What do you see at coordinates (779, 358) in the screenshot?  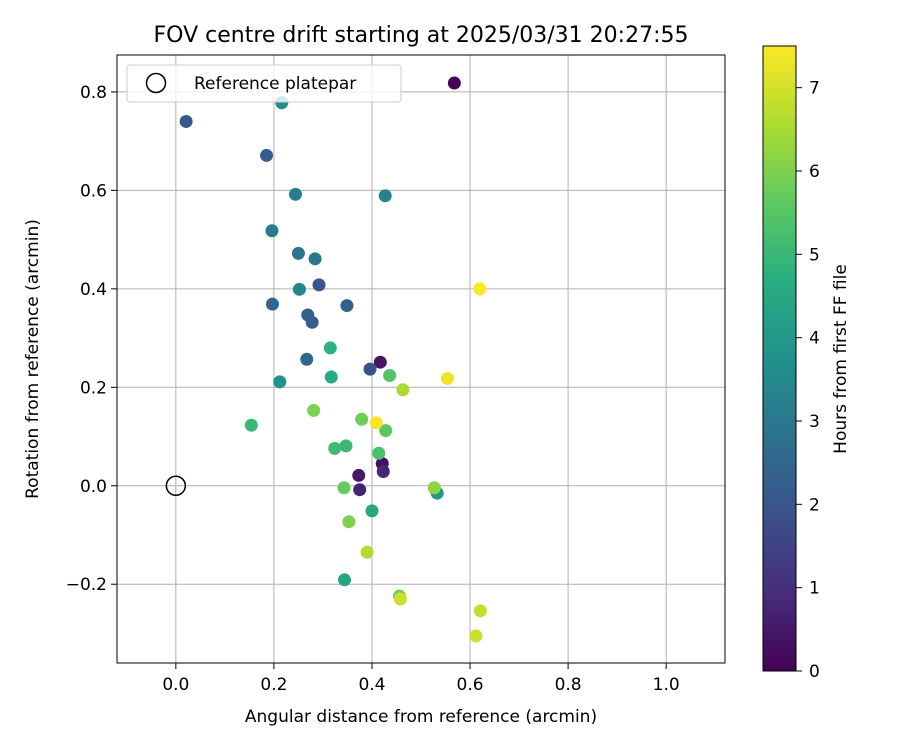 I see `colorbar` at bounding box center [779, 358].